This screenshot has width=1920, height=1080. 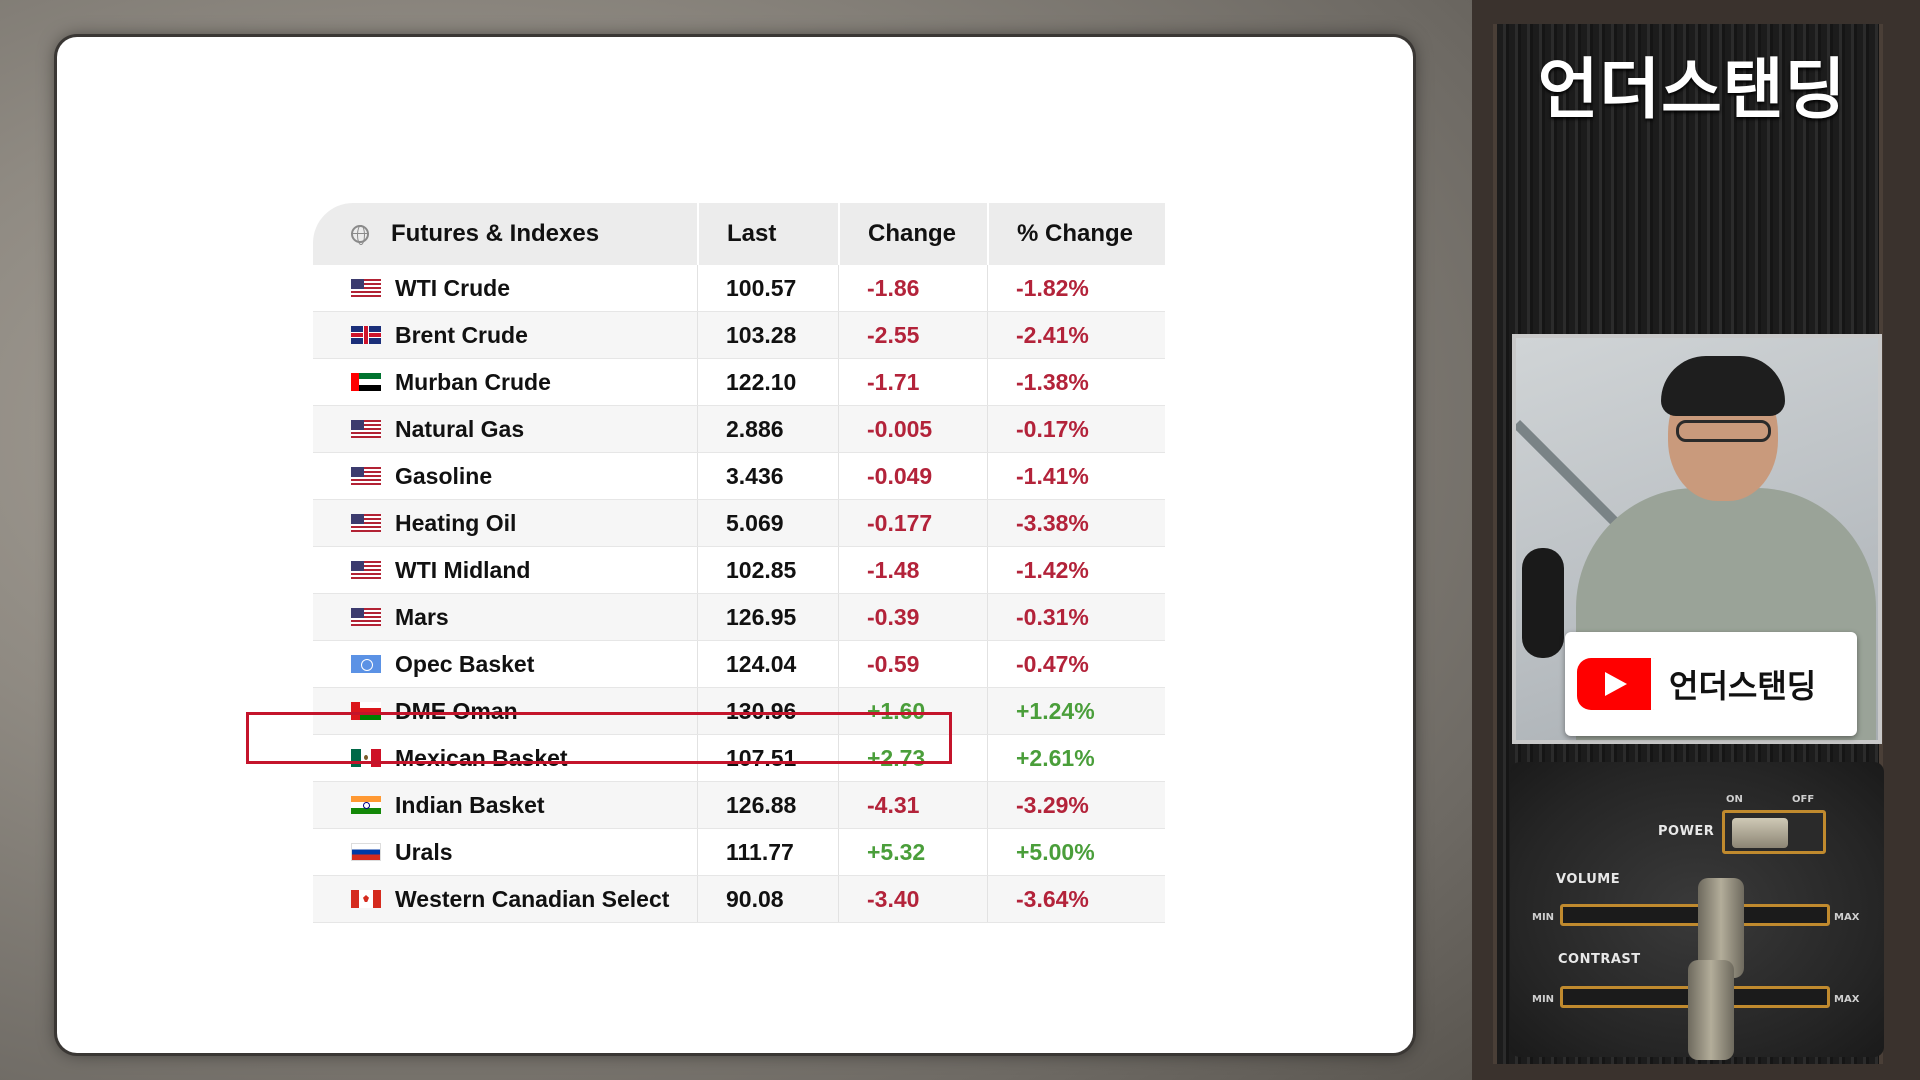 I want to click on row-name-cell: DME Oman, so click(x=505, y=711).